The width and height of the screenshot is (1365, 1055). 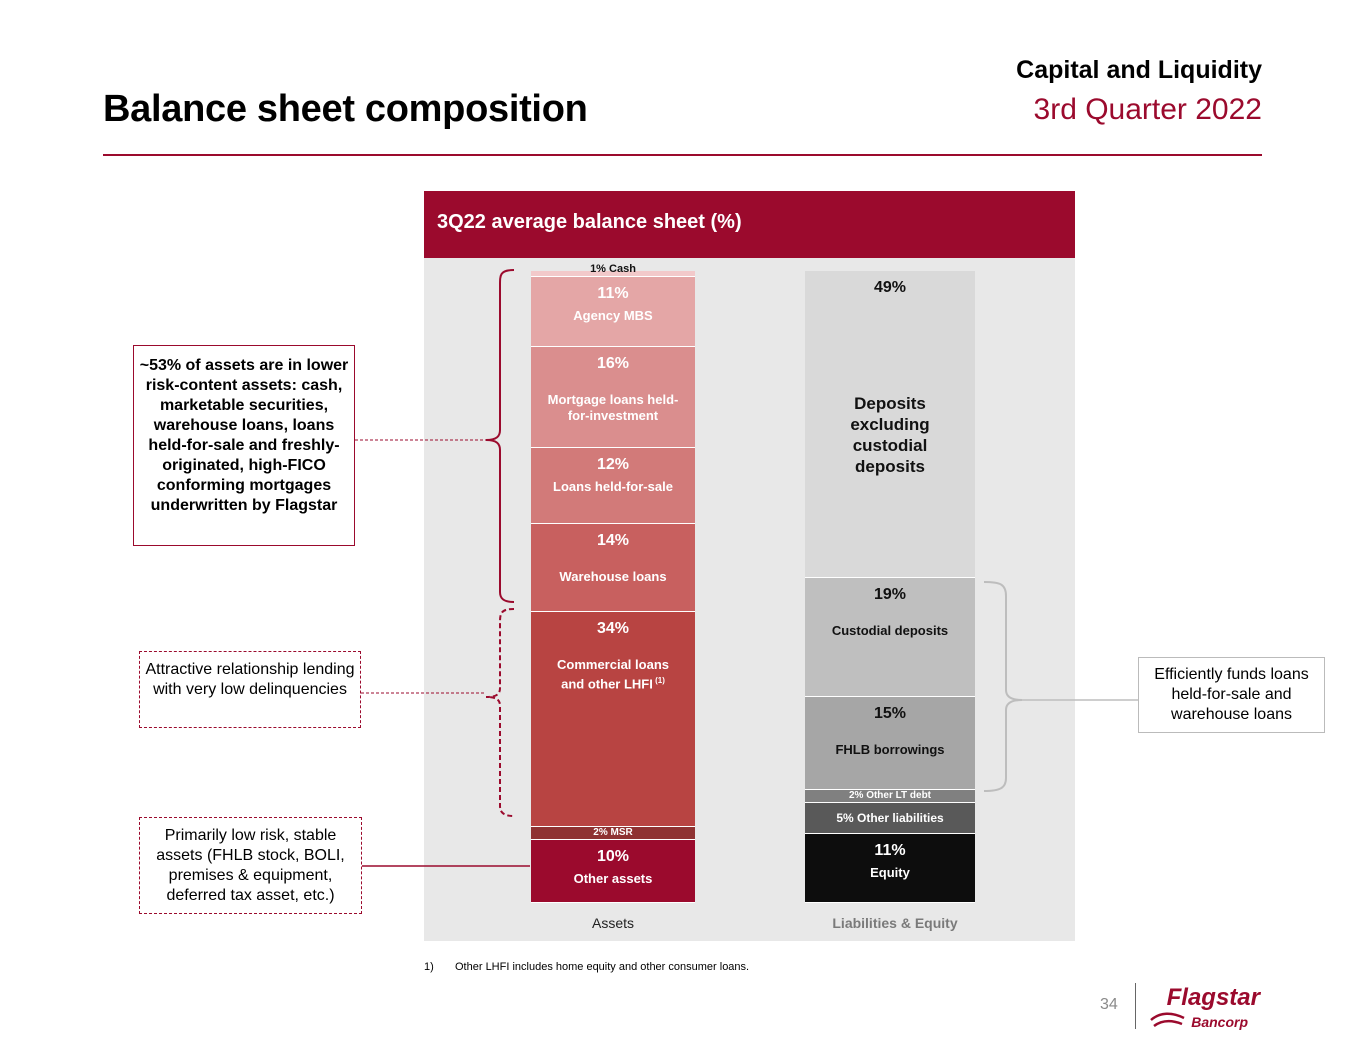 I want to click on bar-segment-value: 49%, so click(x=890, y=287).